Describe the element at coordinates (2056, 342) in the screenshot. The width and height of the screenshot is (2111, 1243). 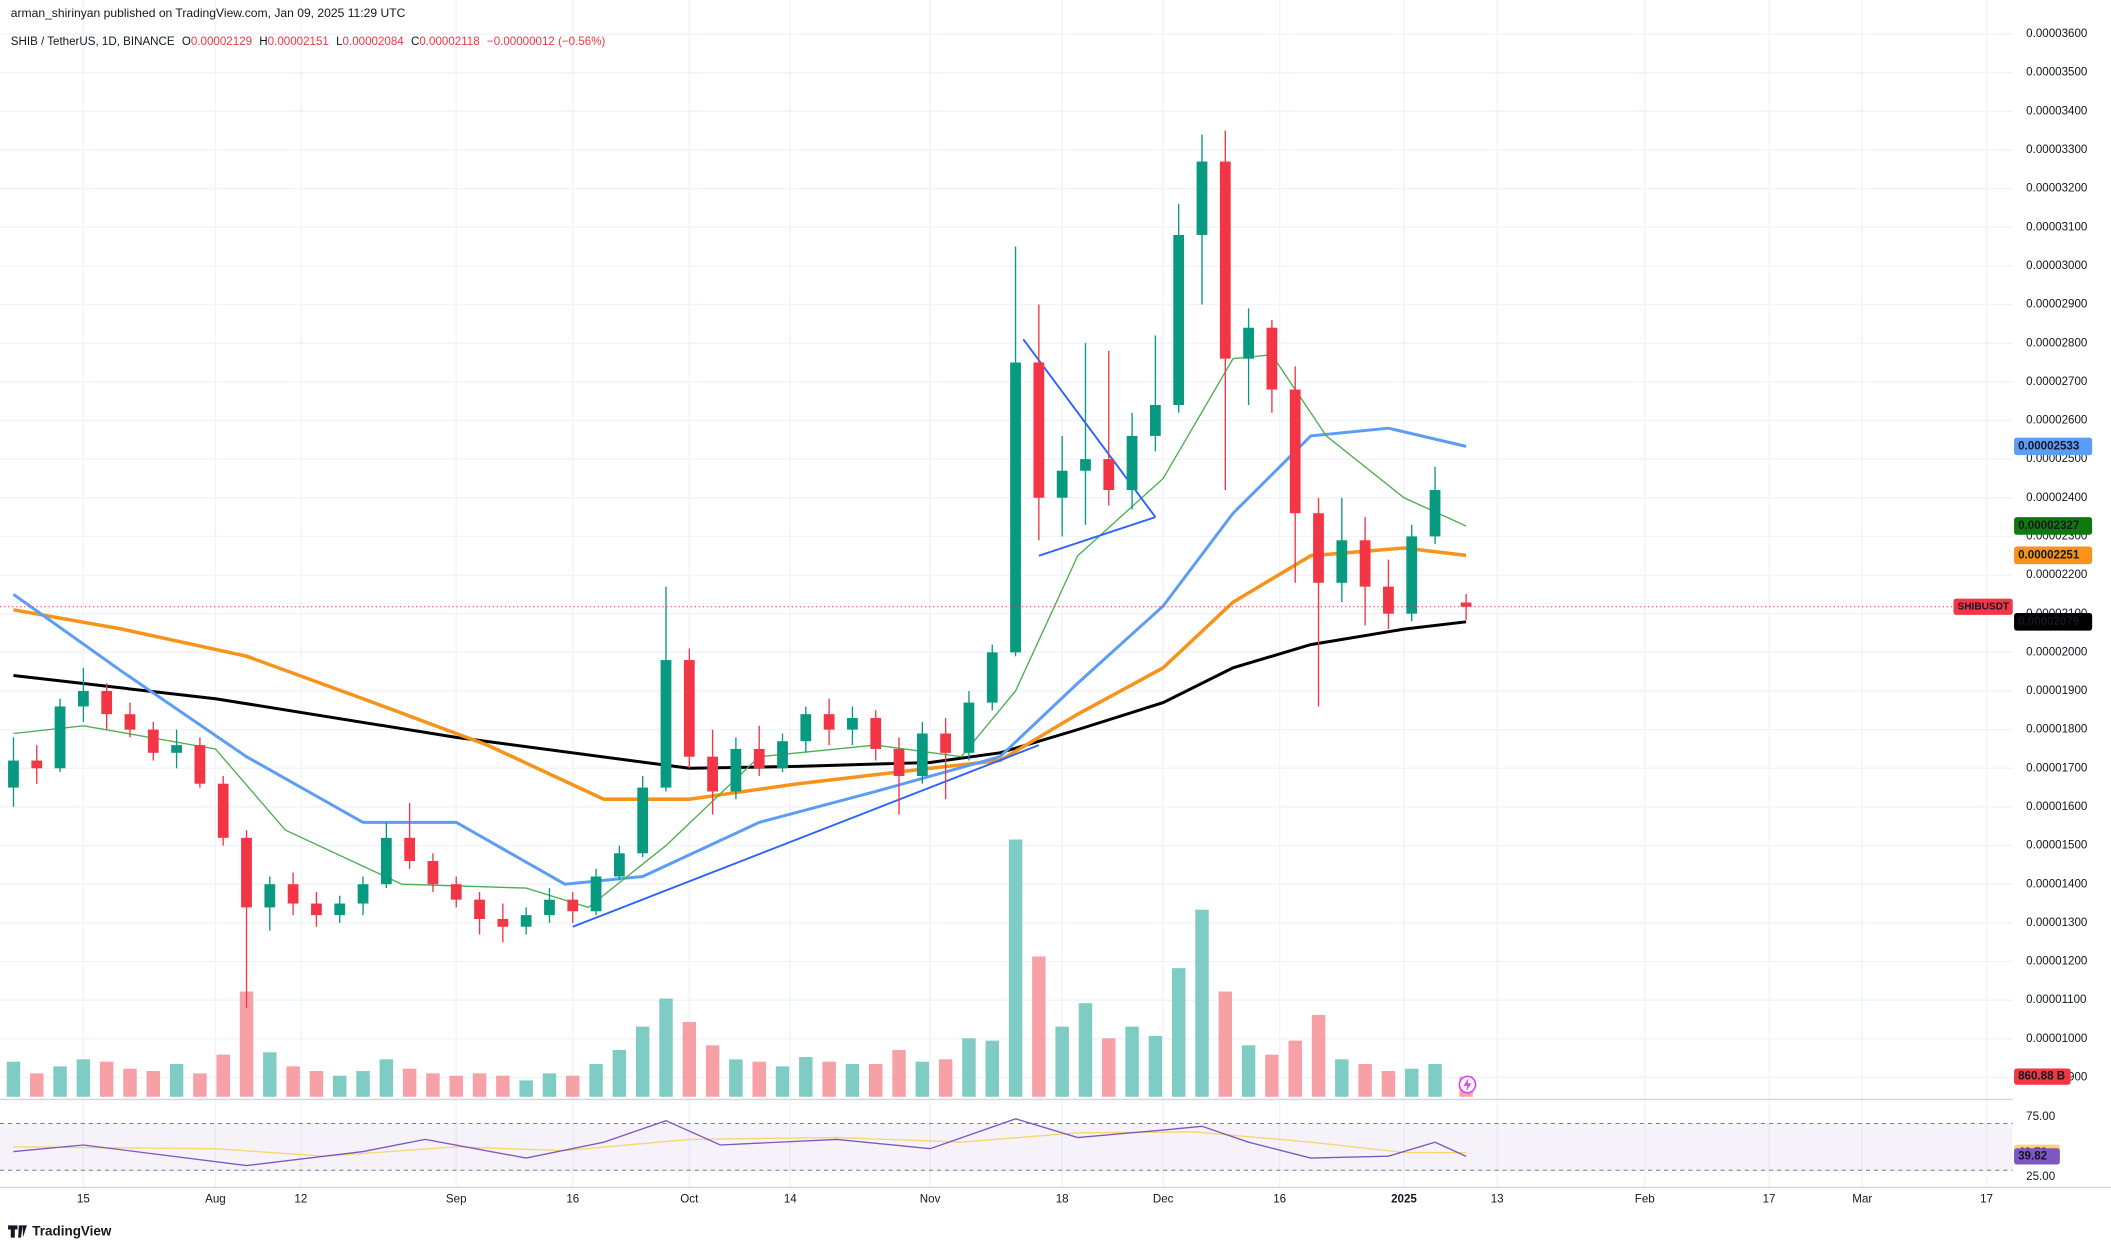
I see `y-tick-label: 0.00002800` at that location.